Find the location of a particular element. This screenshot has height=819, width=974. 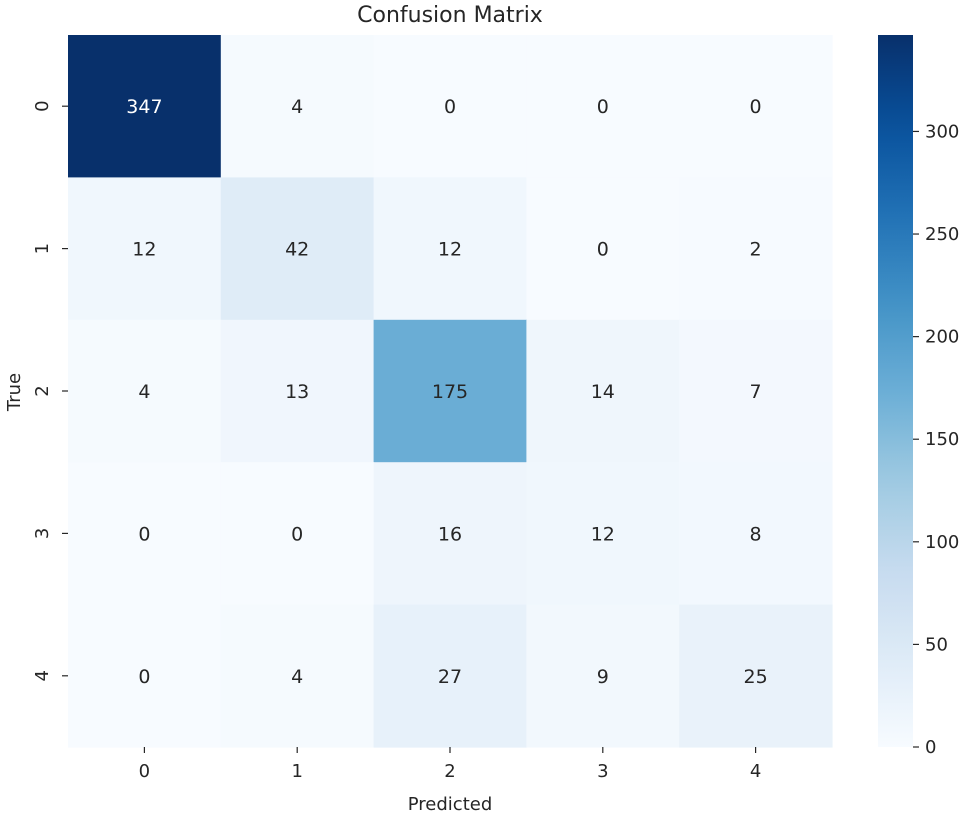

y-axis: 0 1 2 3 4 is located at coordinates (50, 391).